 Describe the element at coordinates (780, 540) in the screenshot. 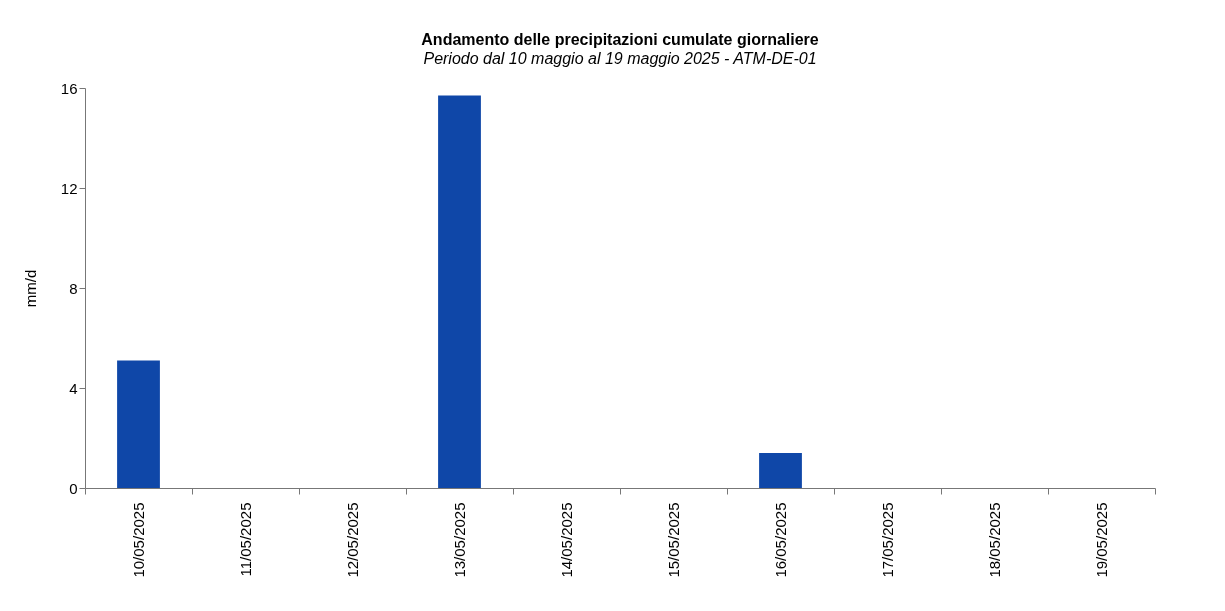

I see `x-tick-label: 16/05/2025` at that location.